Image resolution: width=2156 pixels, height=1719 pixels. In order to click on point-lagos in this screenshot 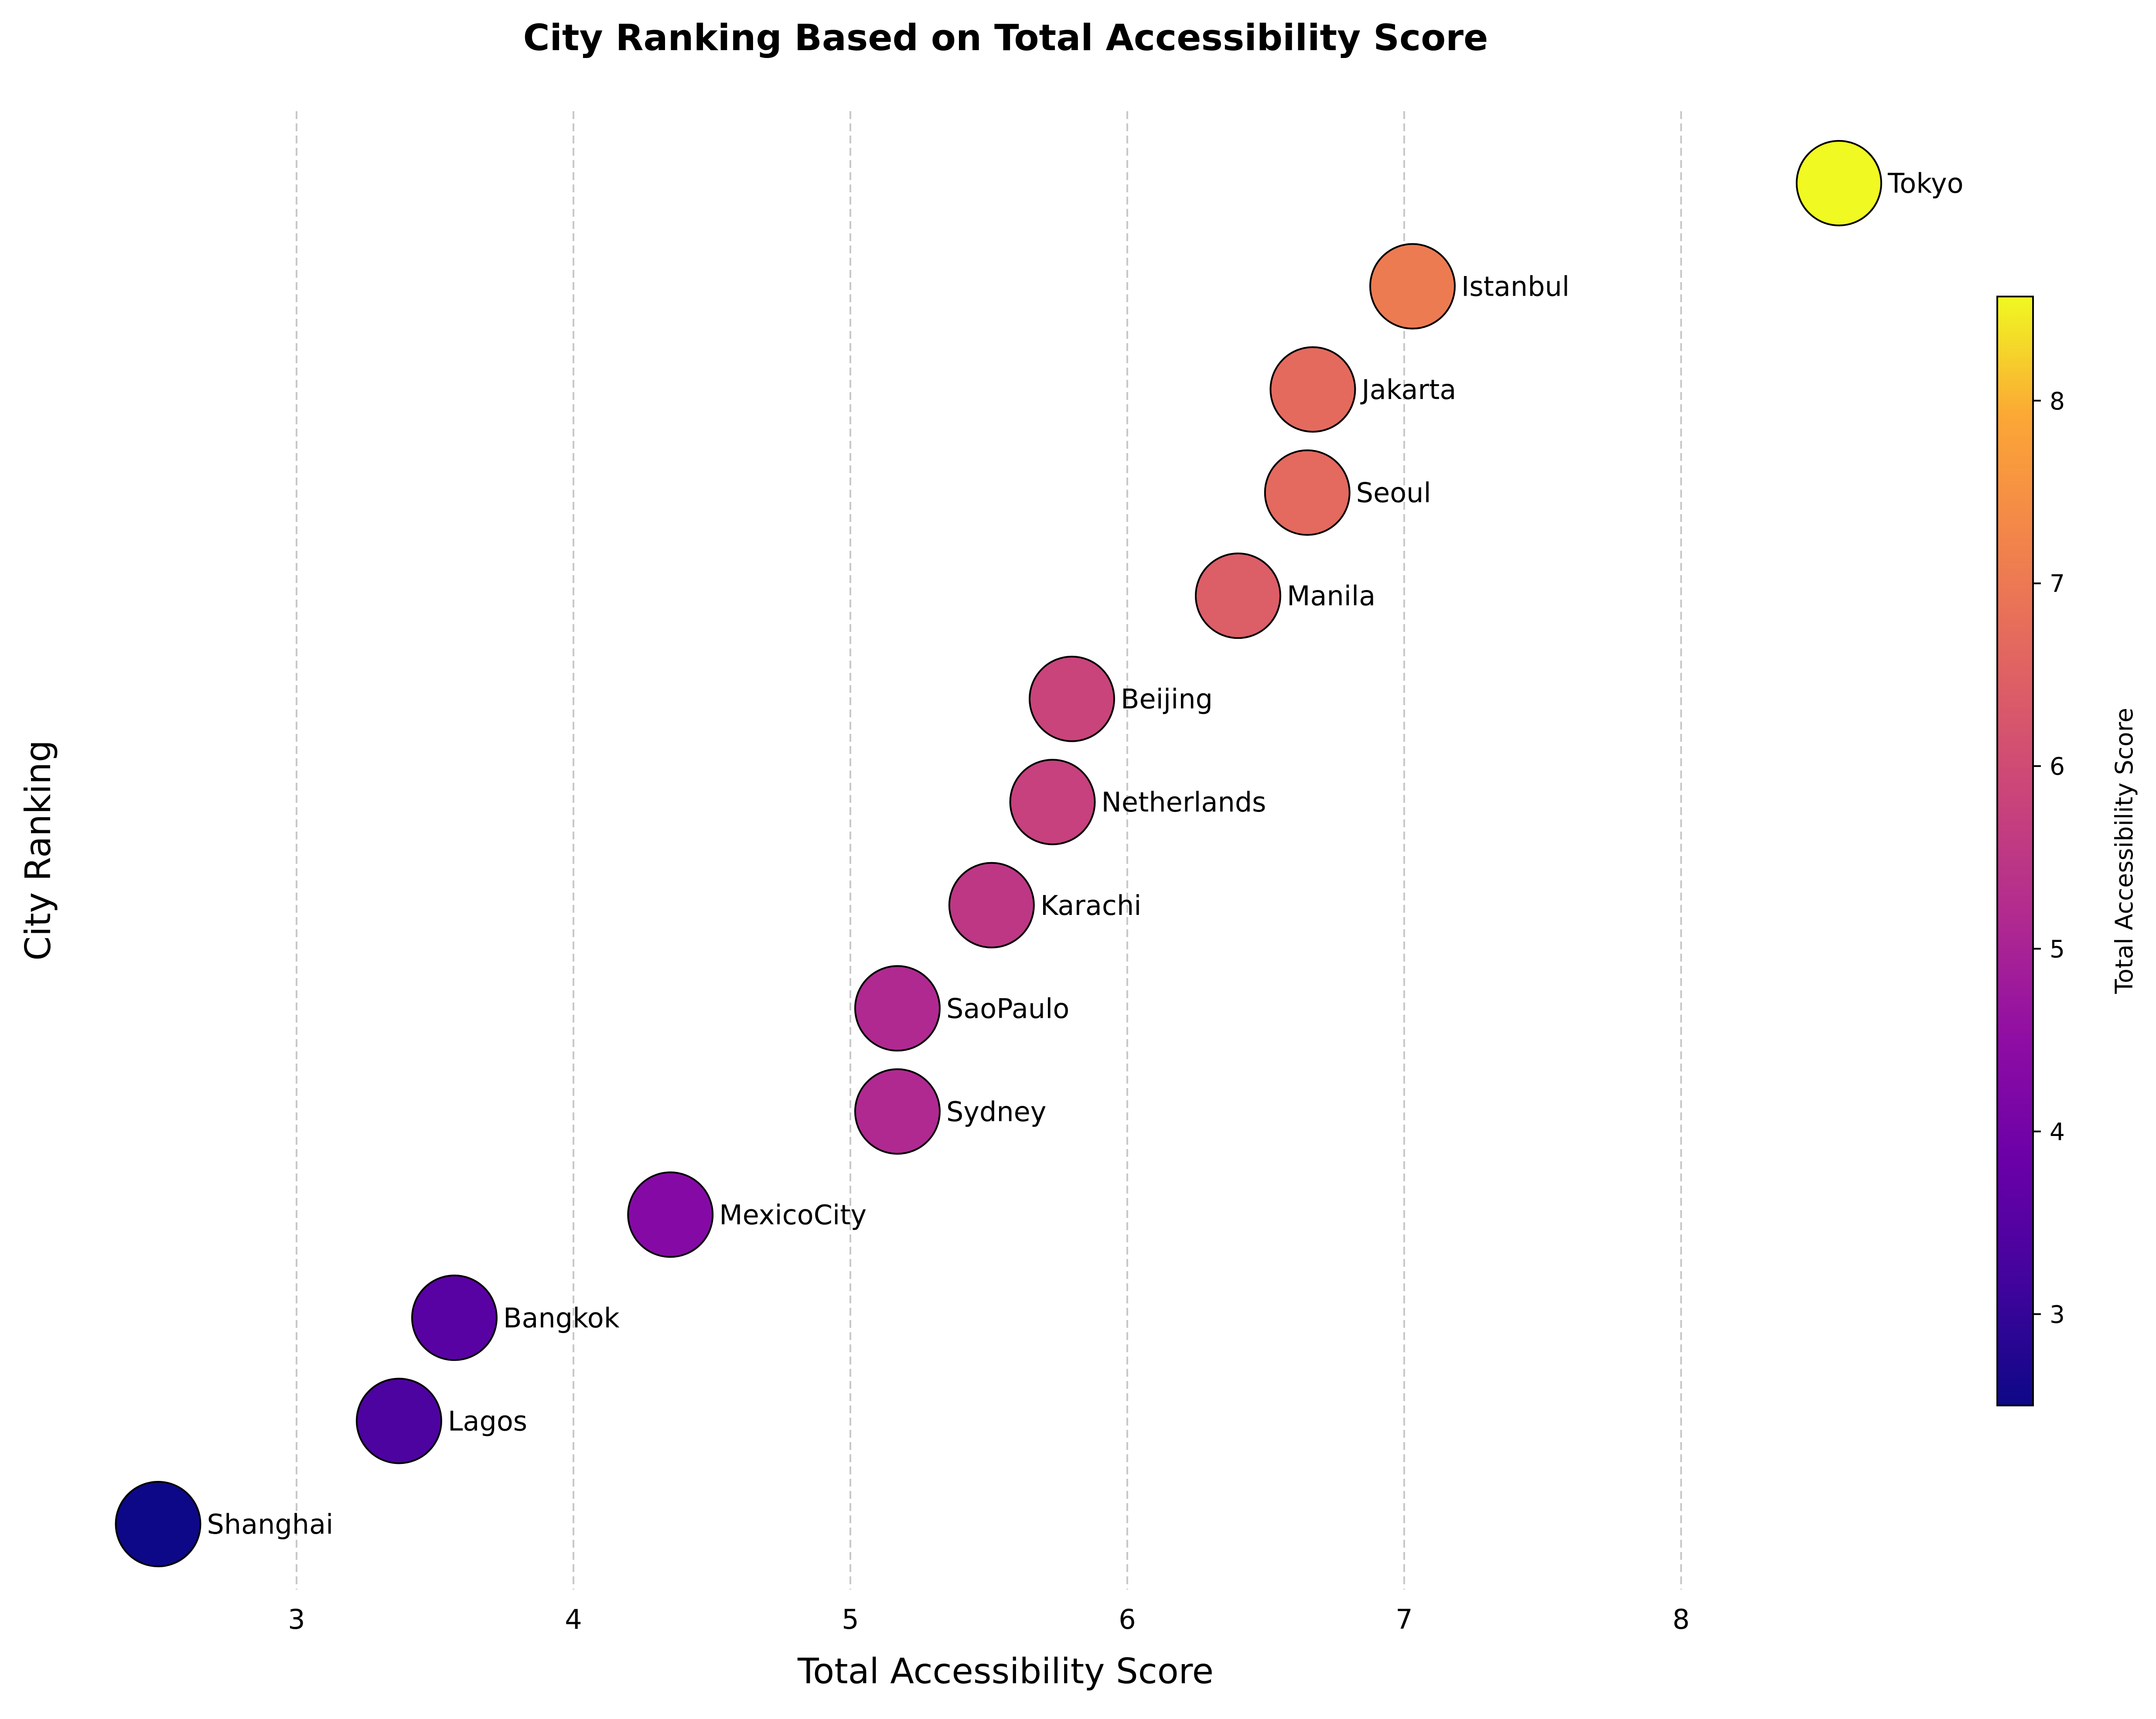, I will do `click(398, 1421)`.